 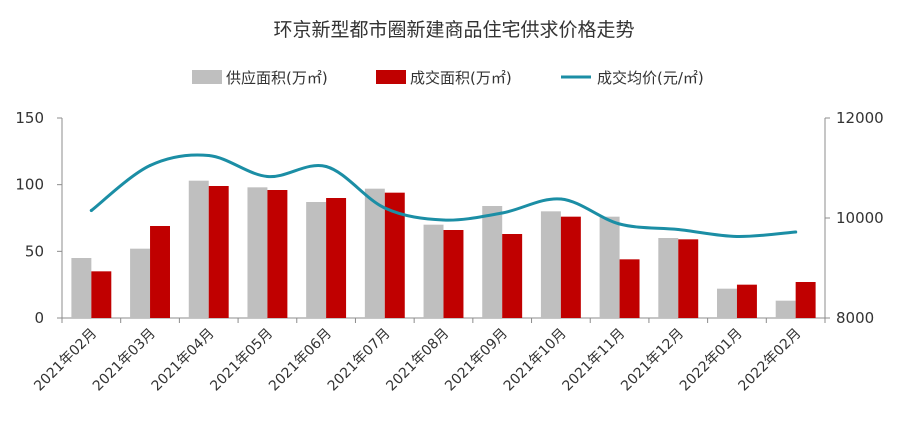 I want to click on legend-label-transaction: 成交面积(万㎡), so click(x=461, y=78).